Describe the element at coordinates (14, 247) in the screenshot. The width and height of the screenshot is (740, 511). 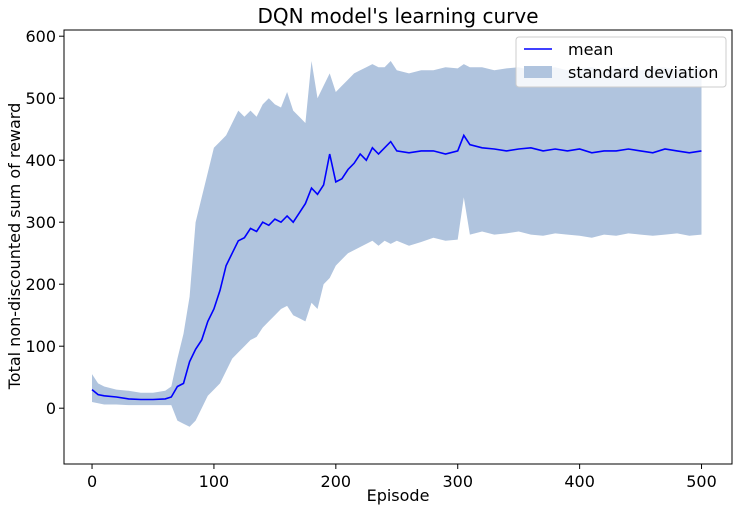
I see `y-axis-label: Total non-discounted sum of reward` at that location.